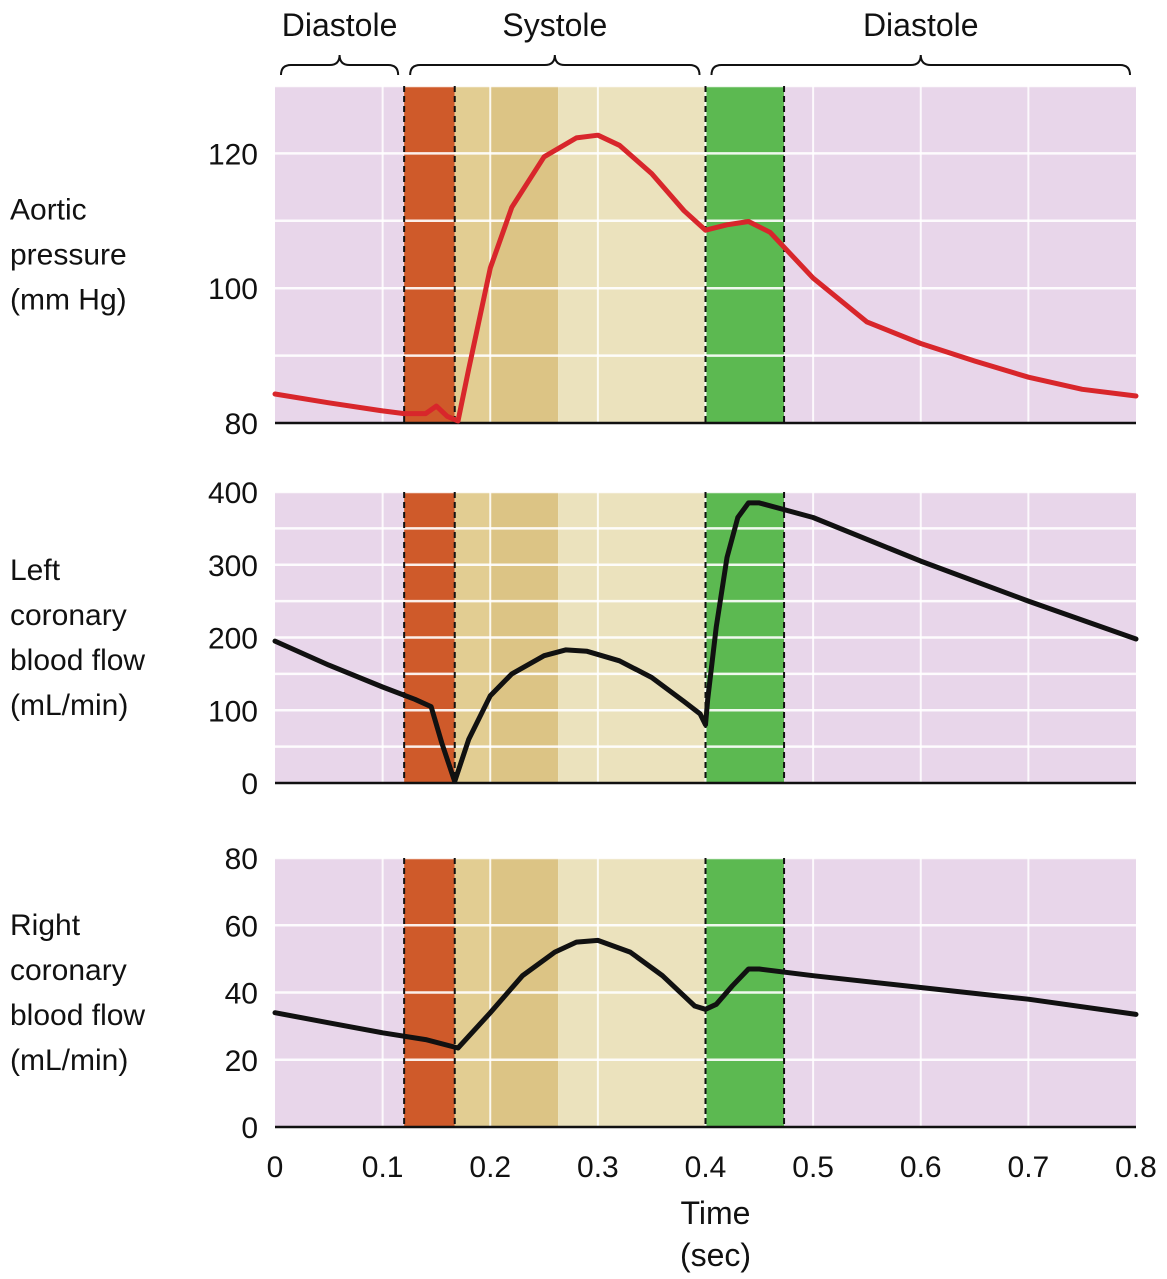 This screenshot has width=1167, height=1279. I want to click on phase-brackets: Diastole Systole Diastole, so click(705, 41).